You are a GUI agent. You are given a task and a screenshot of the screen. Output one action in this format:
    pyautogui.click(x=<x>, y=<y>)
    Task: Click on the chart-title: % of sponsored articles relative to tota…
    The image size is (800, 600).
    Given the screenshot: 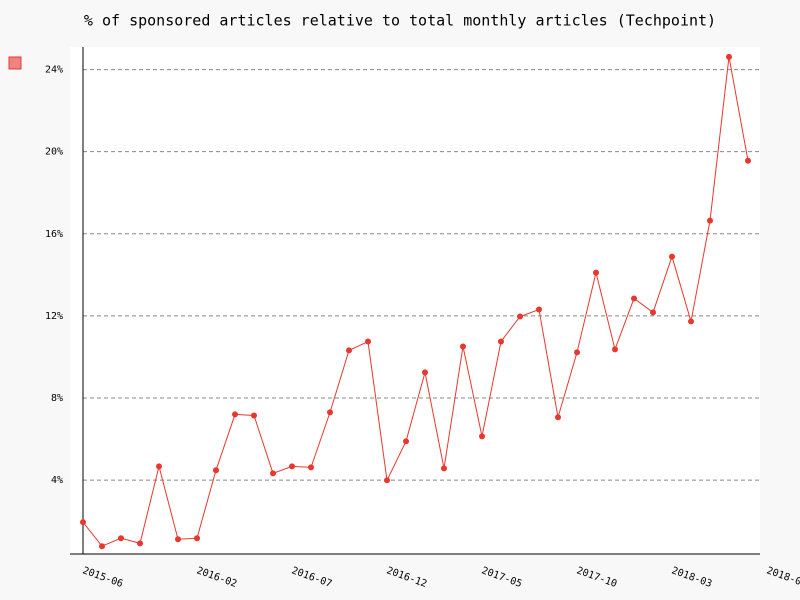 What is the action you would take?
    pyautogui.click(x=400, y=21)
    